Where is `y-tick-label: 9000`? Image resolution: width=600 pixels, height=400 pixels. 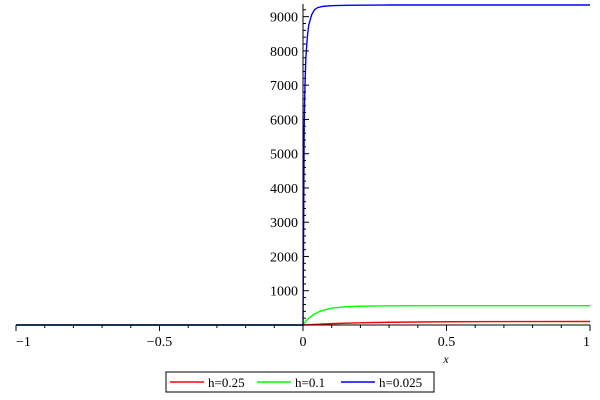
y-tick-label: 9000 is located at coordinates (284, 18).